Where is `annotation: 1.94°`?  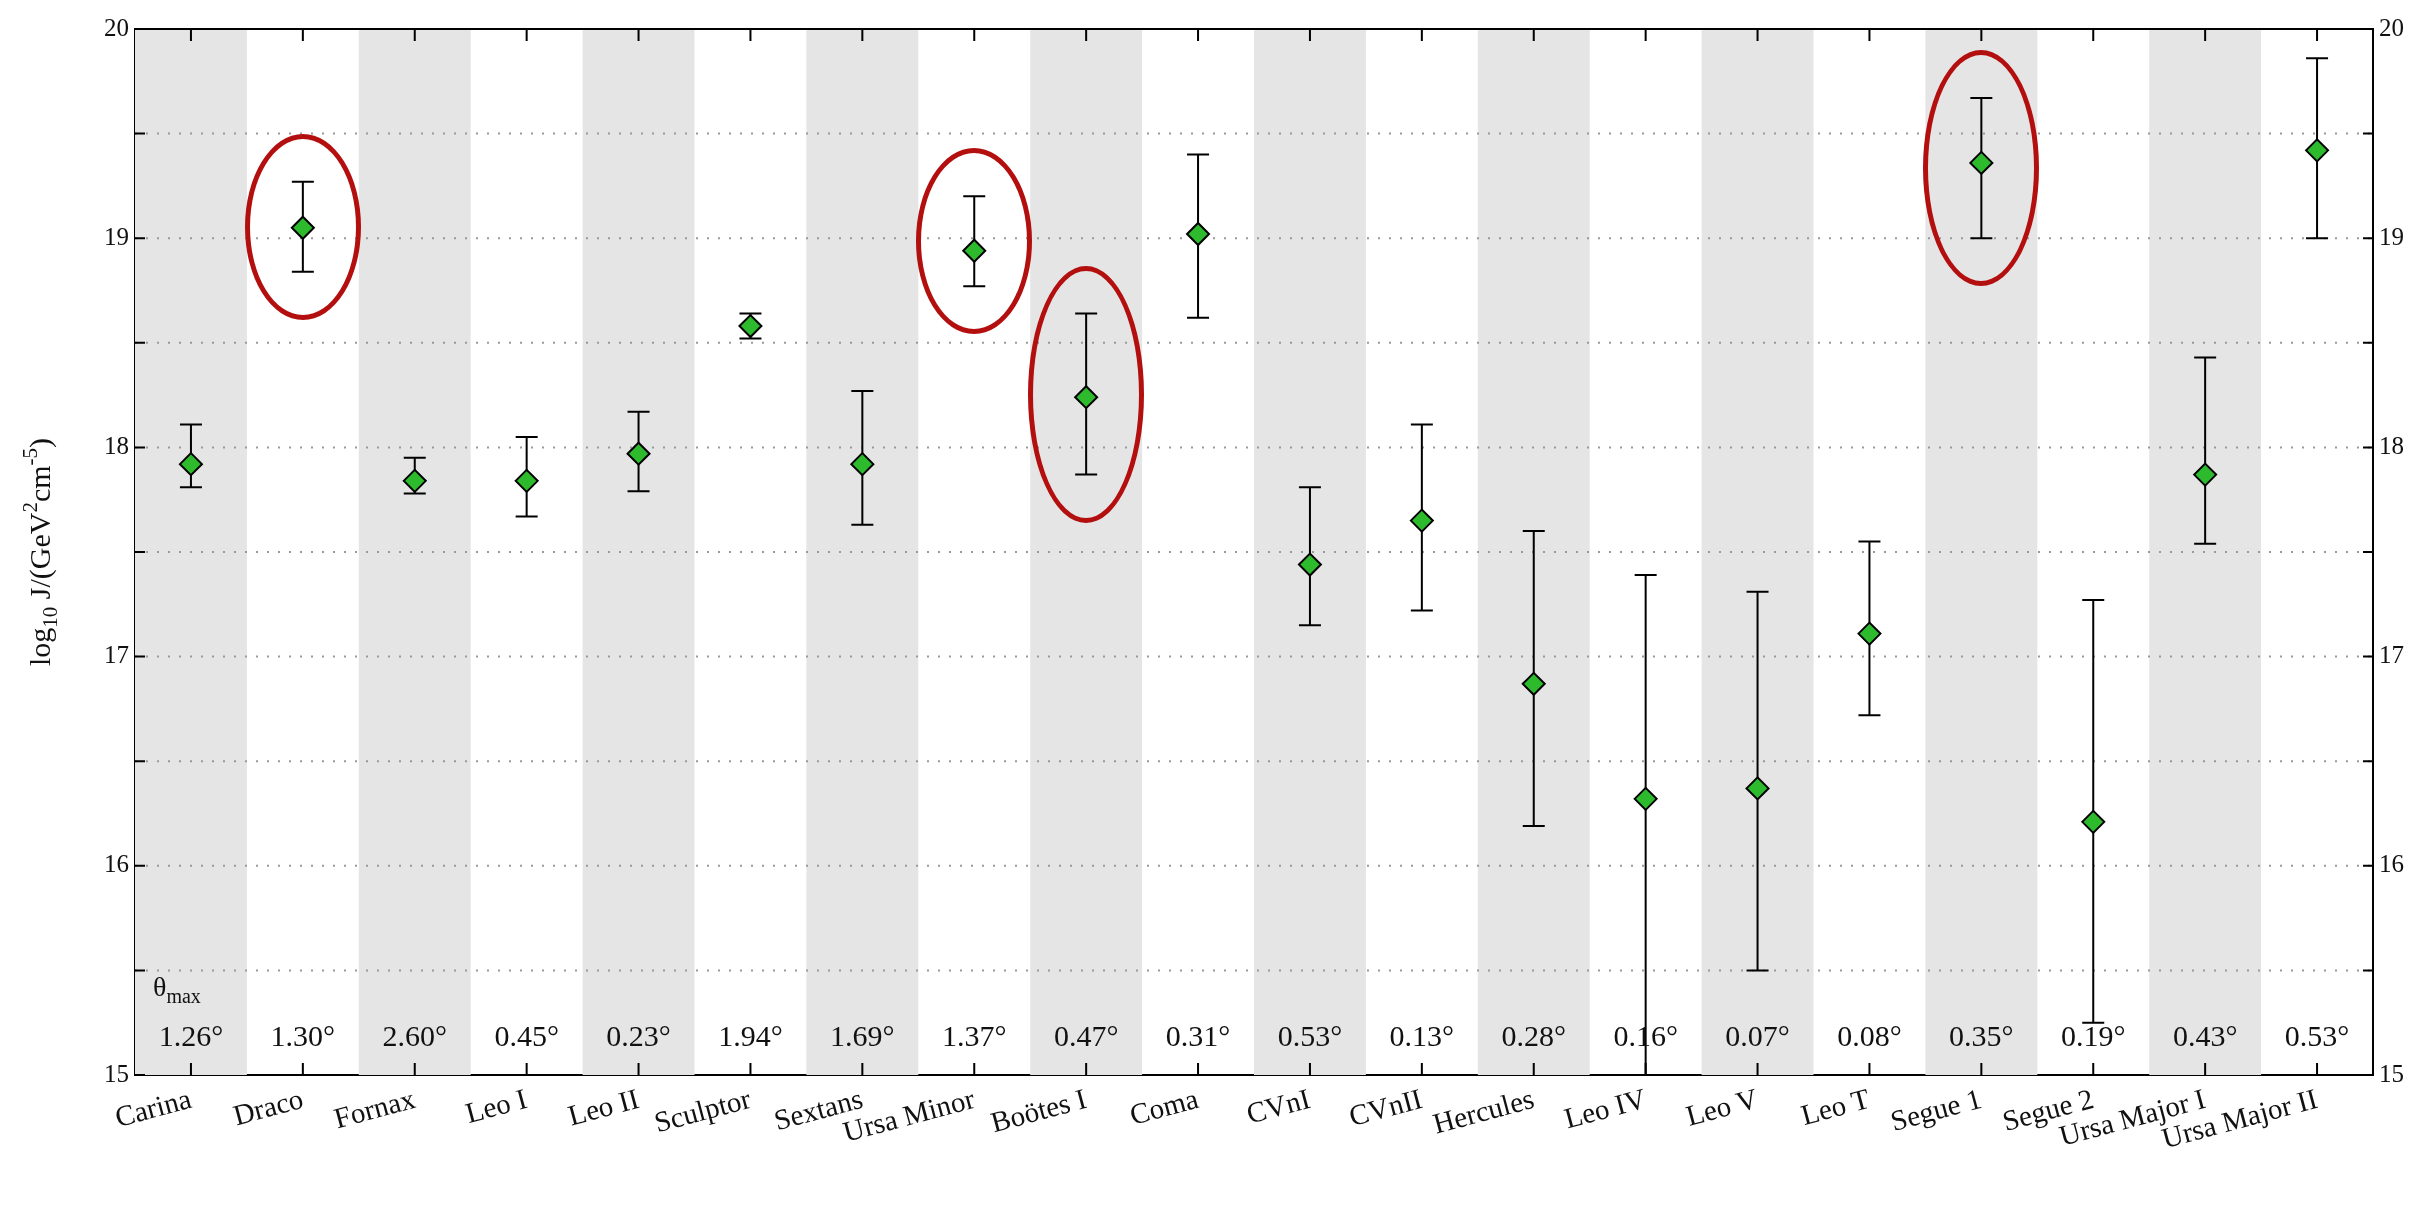
annotation: 1.94° is located at coordinates (750, 1035).